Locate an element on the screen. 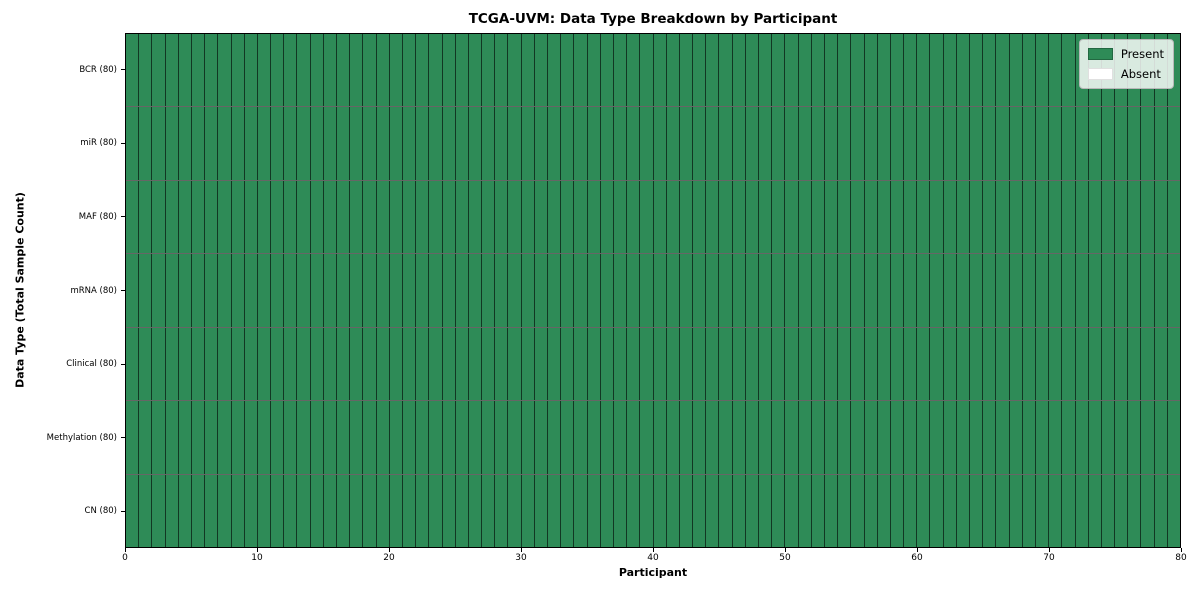 This screenshot has width=1200, height=600. heatmap-row-maf is located at coordinates (653, 217).